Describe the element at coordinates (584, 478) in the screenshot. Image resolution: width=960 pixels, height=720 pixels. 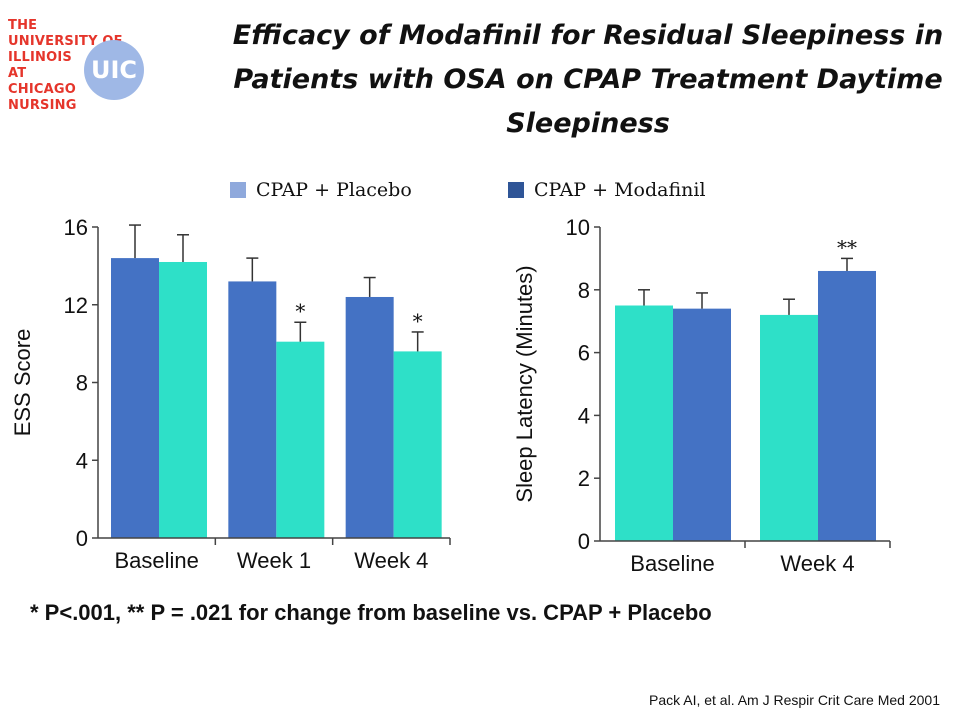
I see `y-tick-label: 2` at that location.